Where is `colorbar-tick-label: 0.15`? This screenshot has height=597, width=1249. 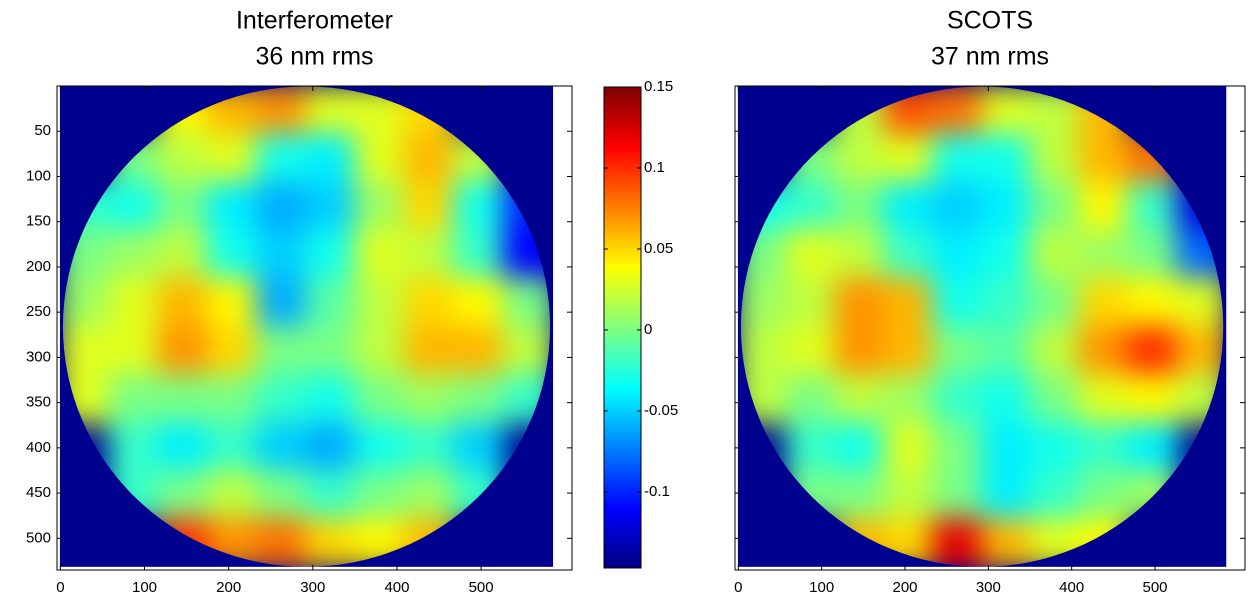
colorbar-tick-label: 0.15 is located at coordinates (658, 86).